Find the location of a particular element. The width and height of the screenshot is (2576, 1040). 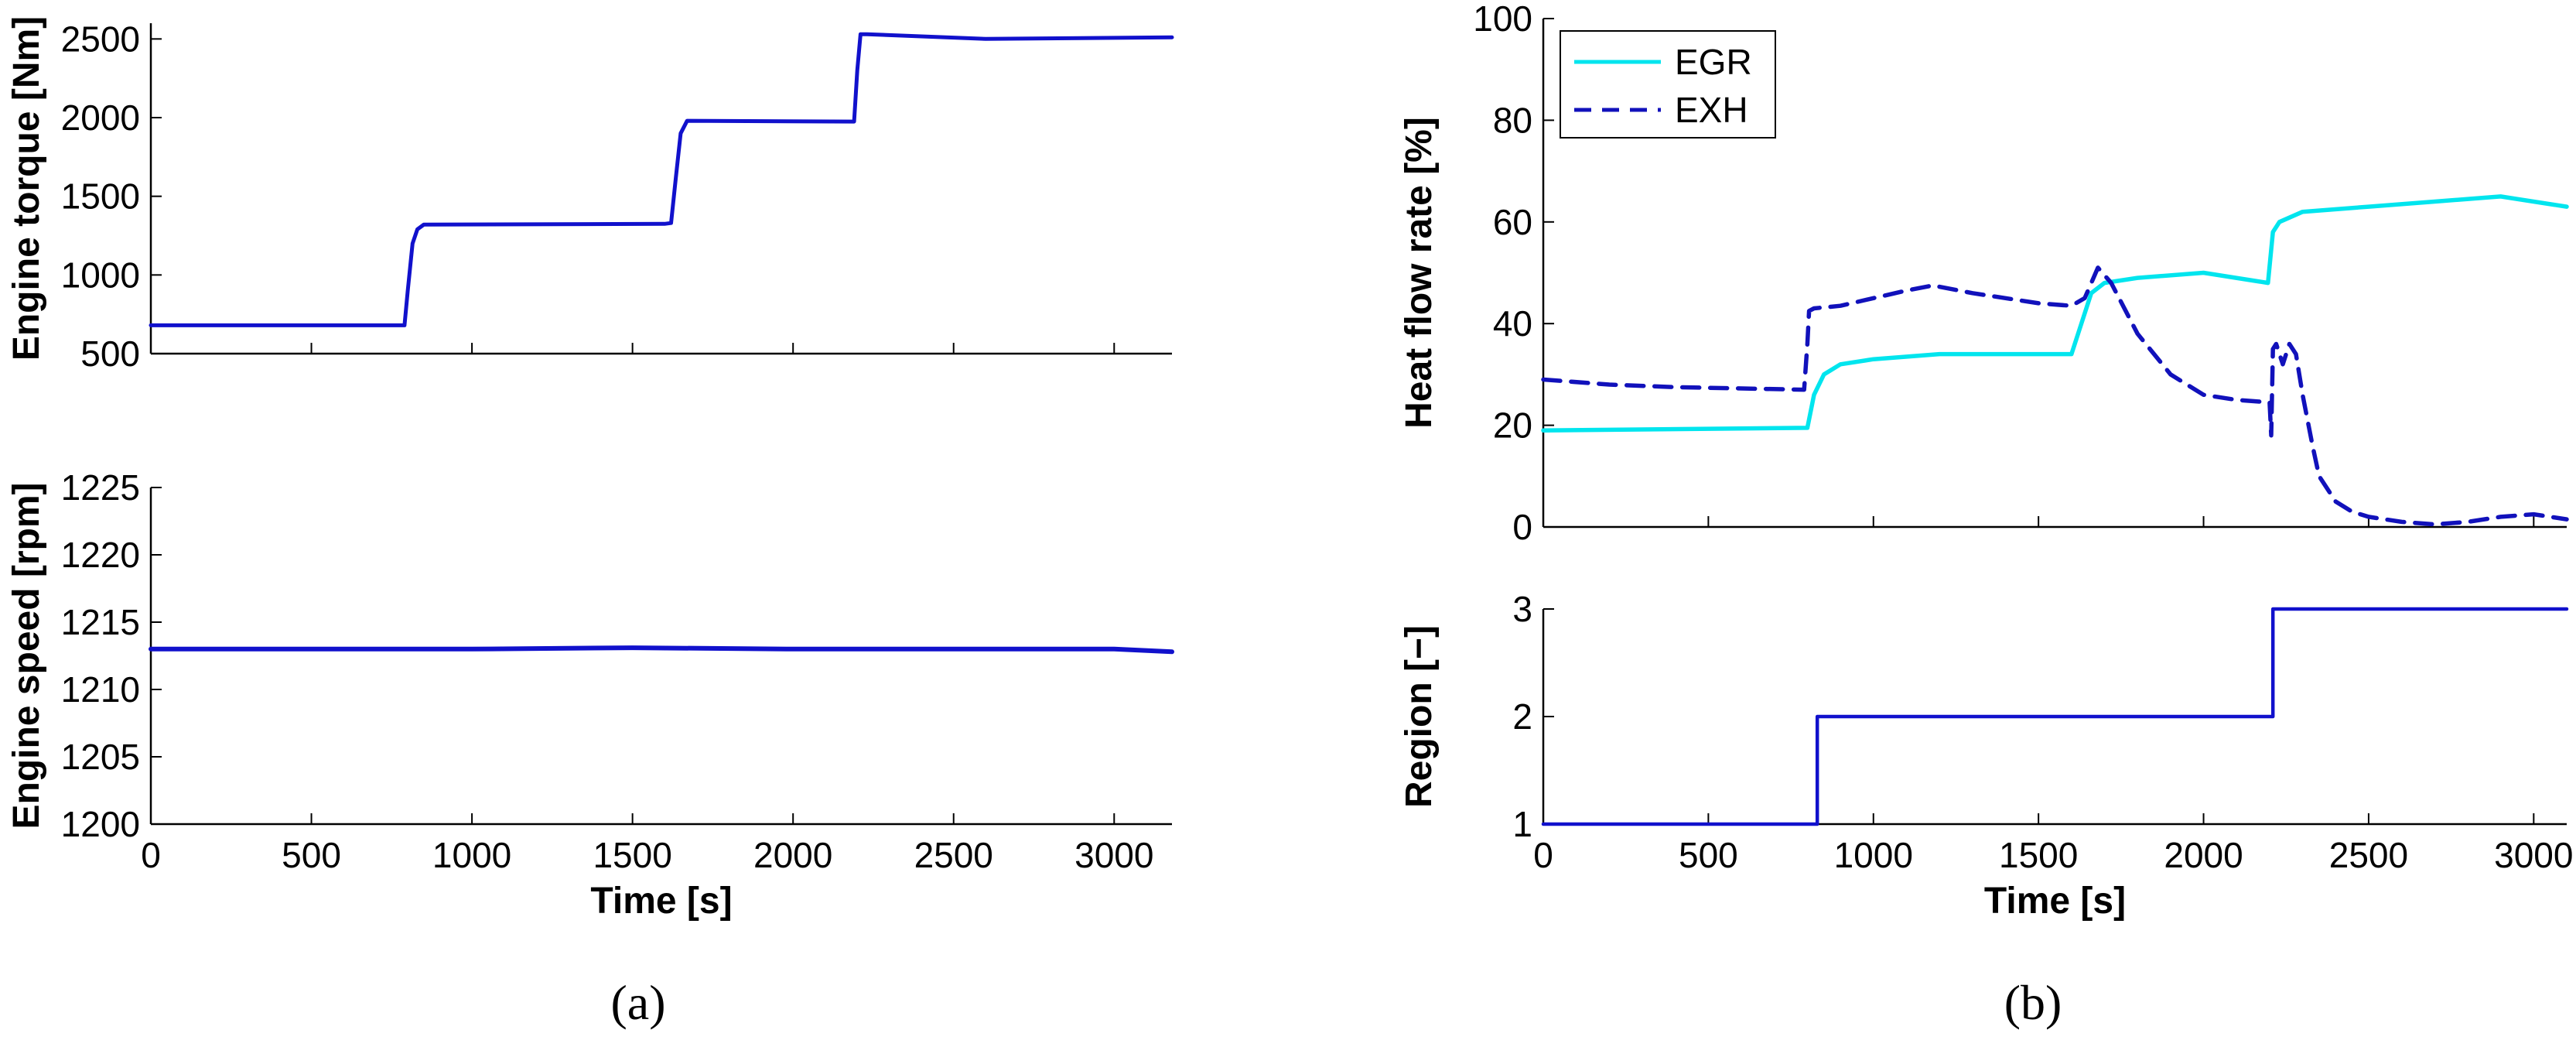

y-tick-label: 1200 is located at coordinates (100, 824).